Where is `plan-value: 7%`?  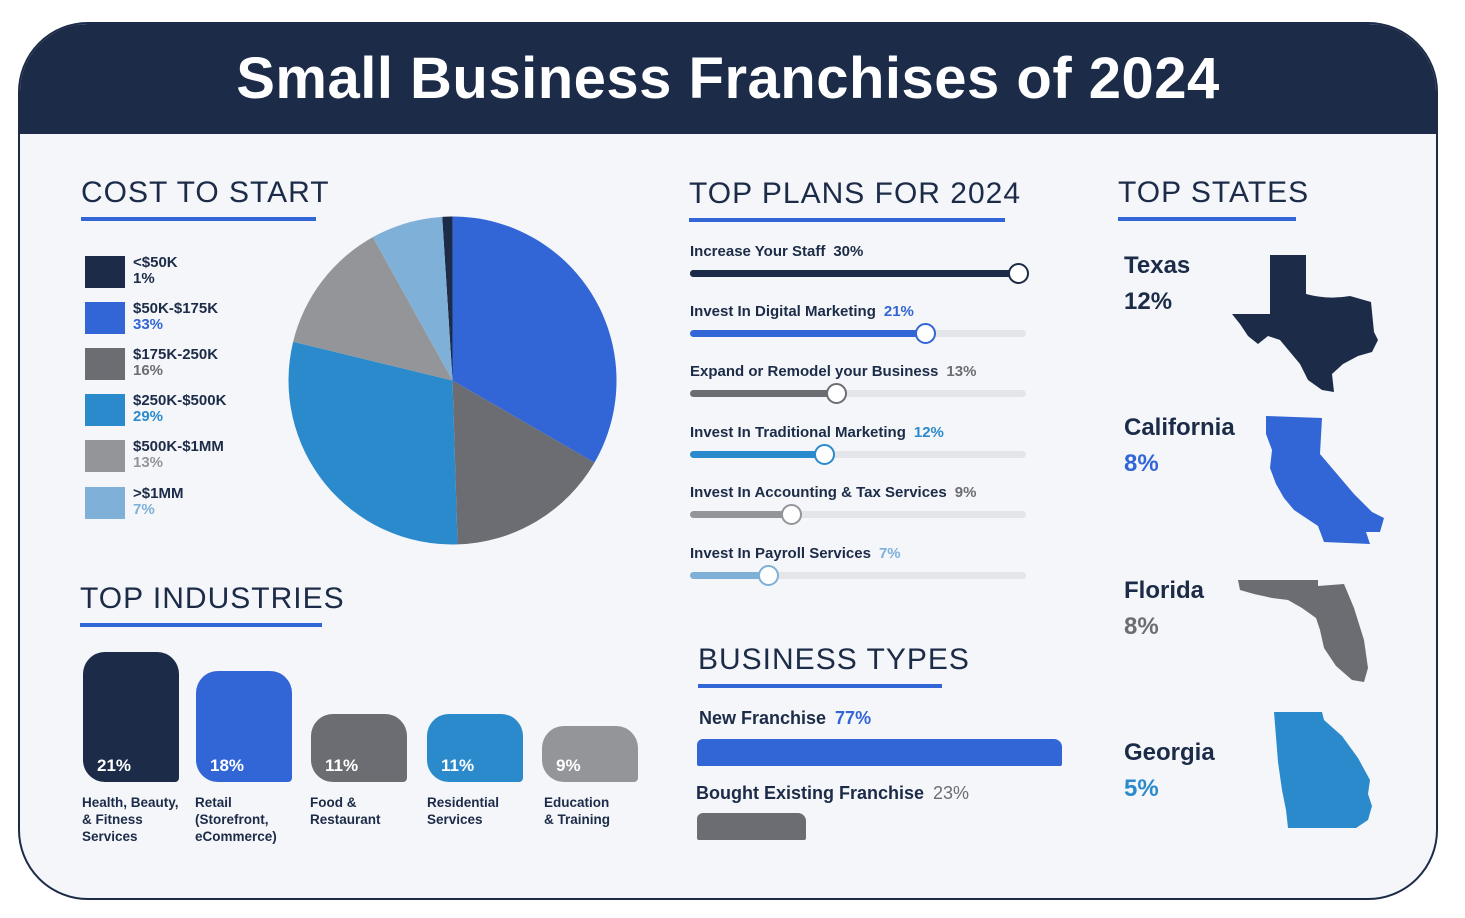 plan-value: 7% is located at coordinates (889, 553).